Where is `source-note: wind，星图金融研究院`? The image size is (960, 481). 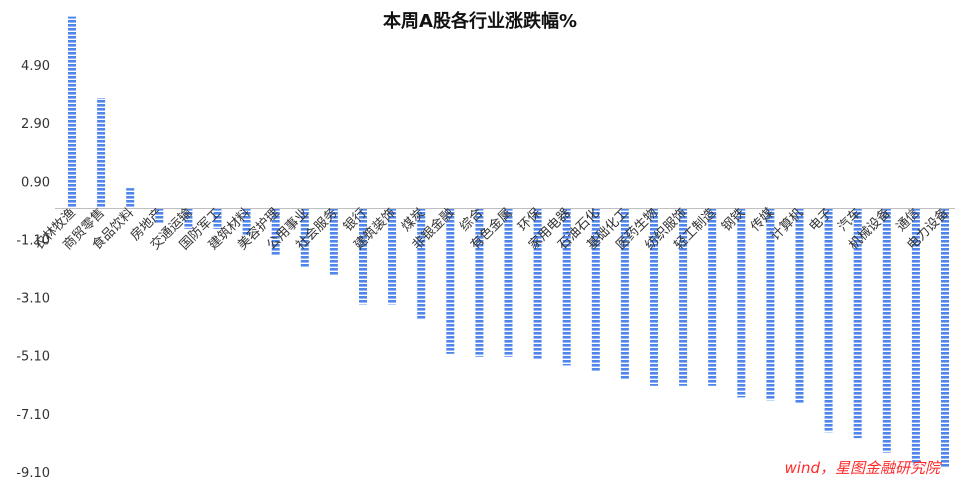 source-note: wind，星图金融研究院 is located at coordinates (863, 468).